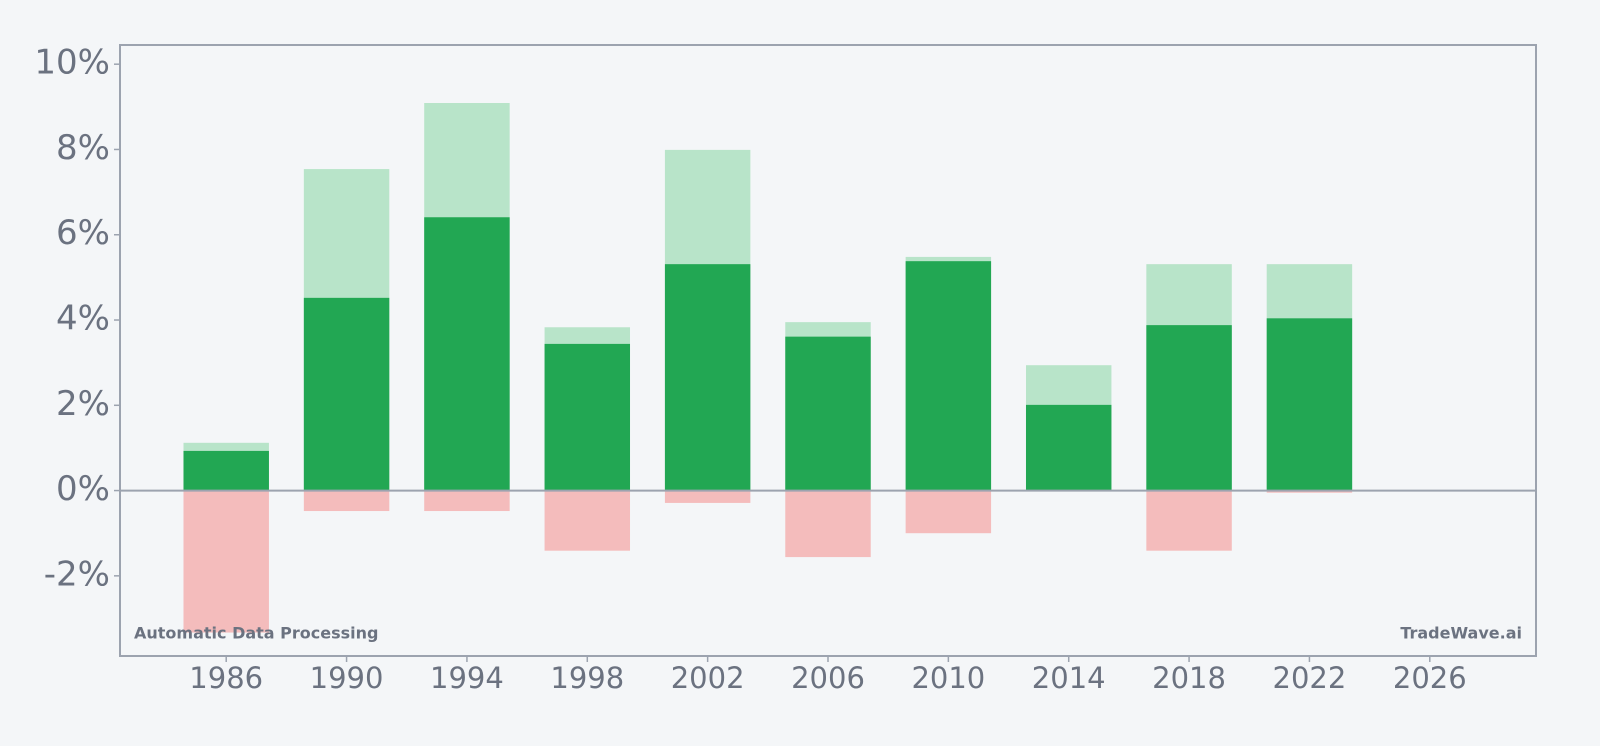  Describe the element at coordinates (948, 678) in the screenshot. I see `x-tick-label: 2010` at that location.